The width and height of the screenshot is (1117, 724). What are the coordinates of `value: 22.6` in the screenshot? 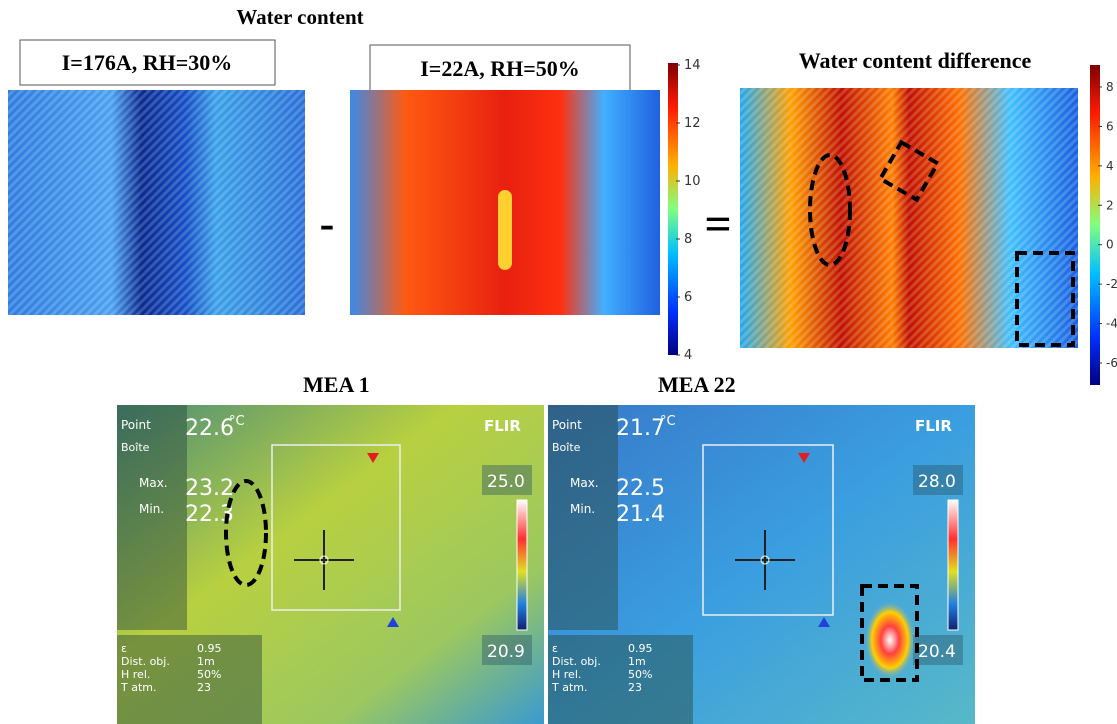 It's located at (209, 428).